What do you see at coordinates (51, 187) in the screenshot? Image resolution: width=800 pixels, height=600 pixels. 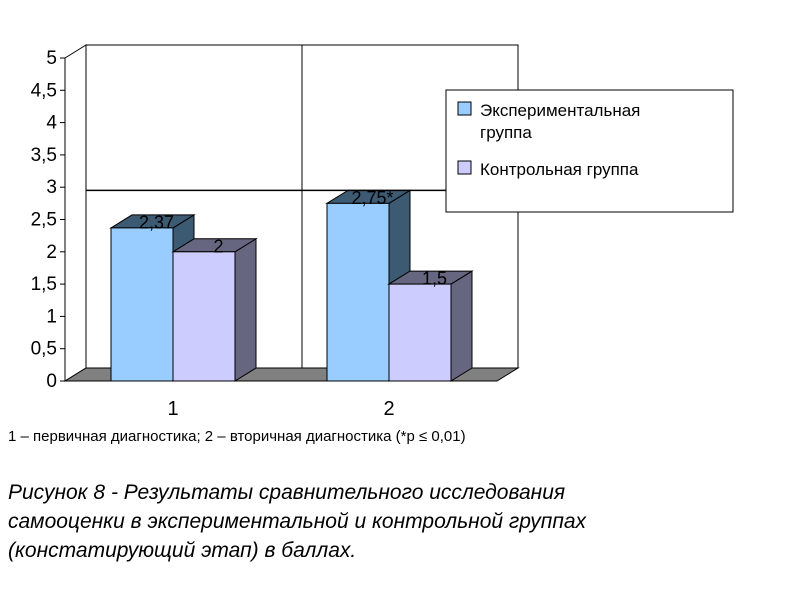 I see `y-tick-label: 3` at bounding box center [51, 187].